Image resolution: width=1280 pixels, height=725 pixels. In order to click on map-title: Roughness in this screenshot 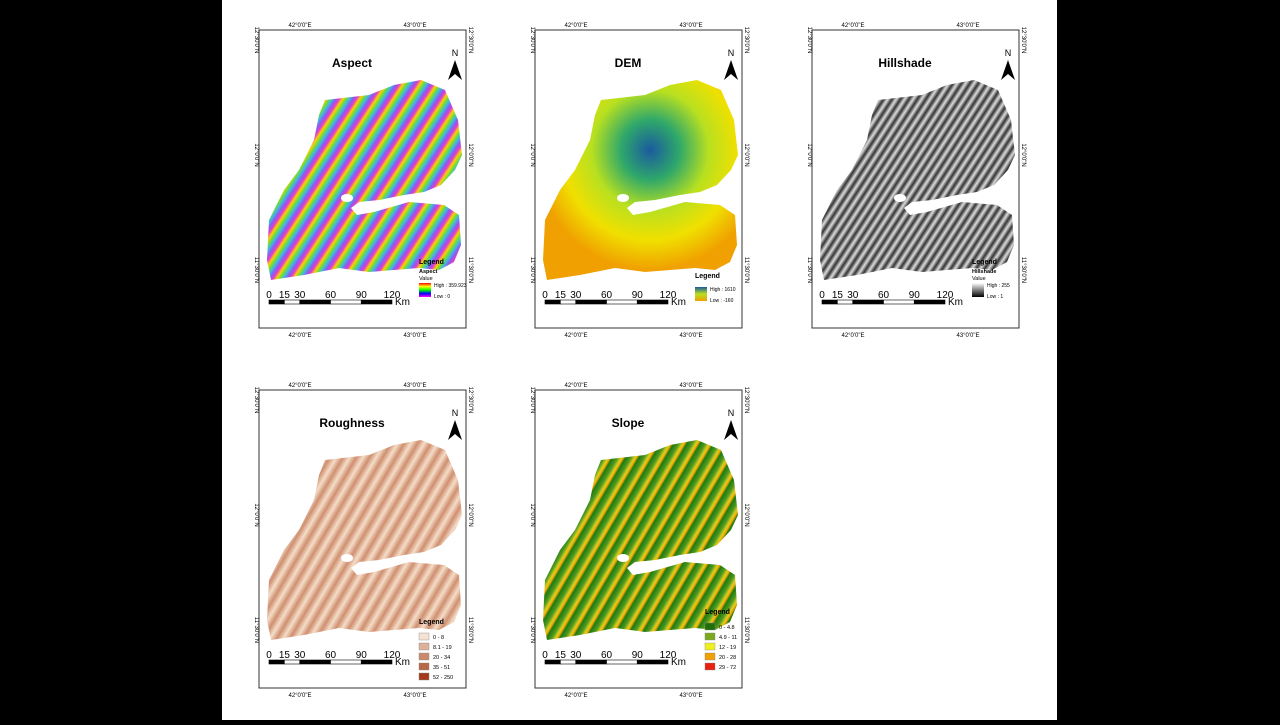, I will do `click(352, 423)`.